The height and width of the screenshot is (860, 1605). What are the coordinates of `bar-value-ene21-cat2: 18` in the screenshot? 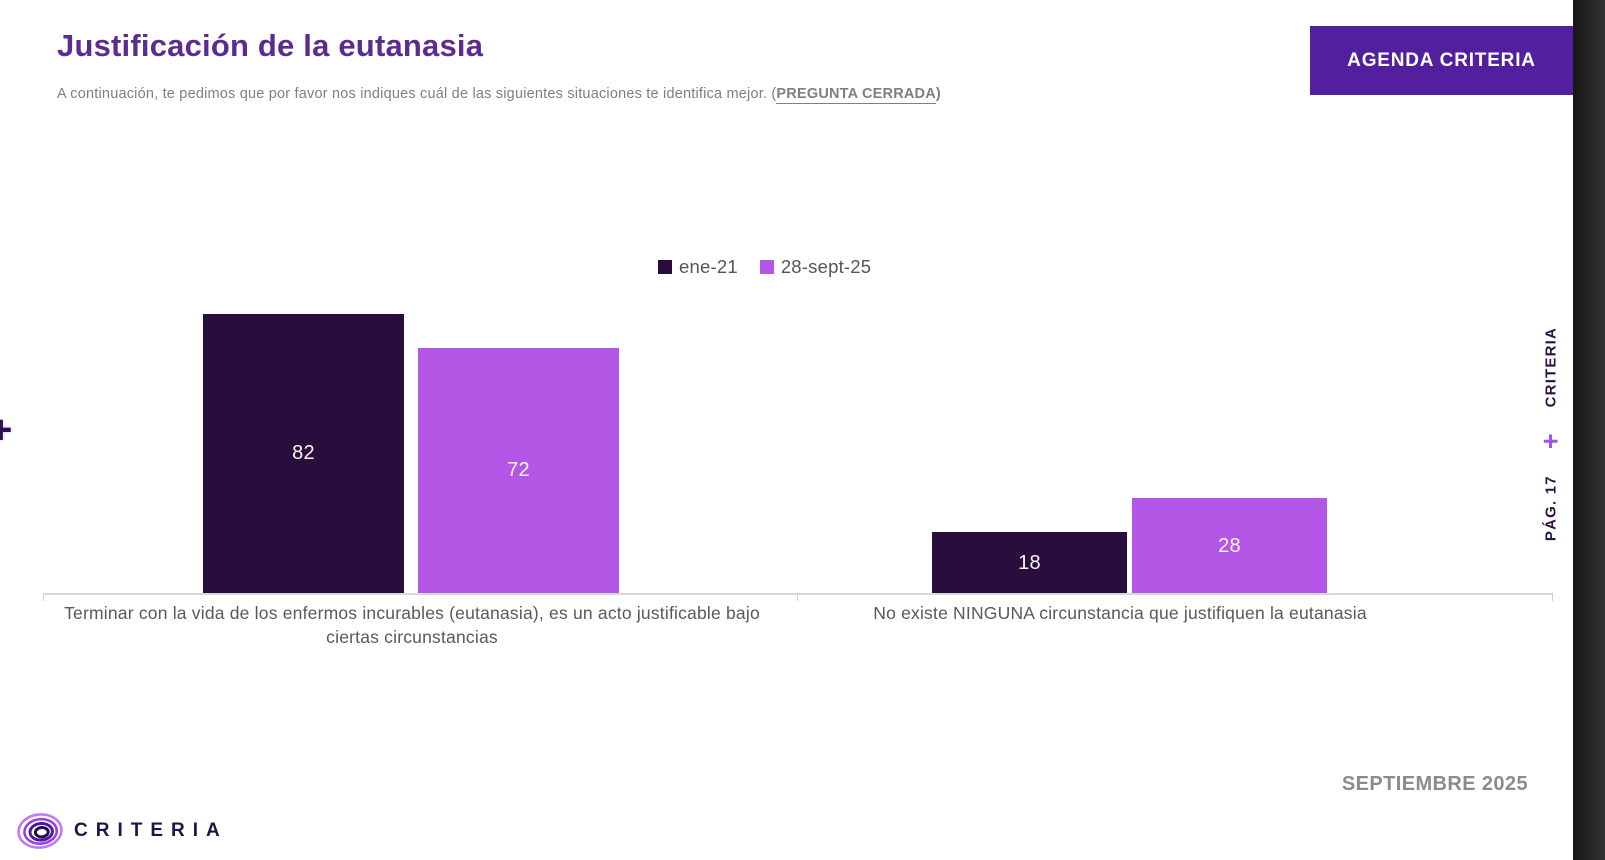 It's located at (1029, 562).